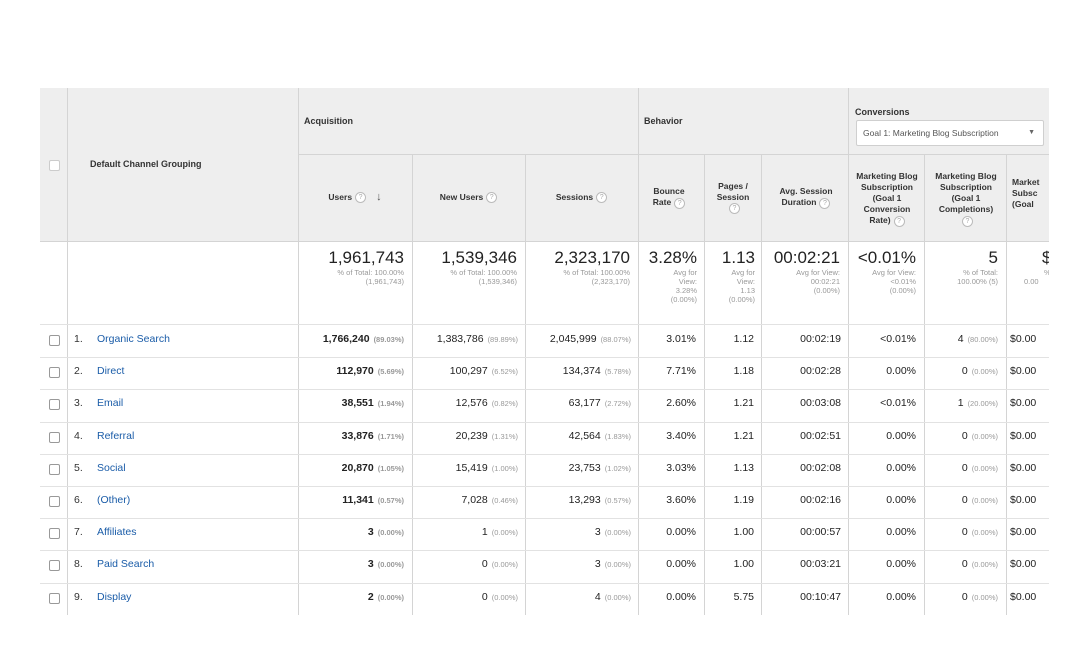  What do you see at coordinates (733, 197) in the screenshot?
I see `pages-session-column-header: Pages / Session?` at bounding box center [733, 197].